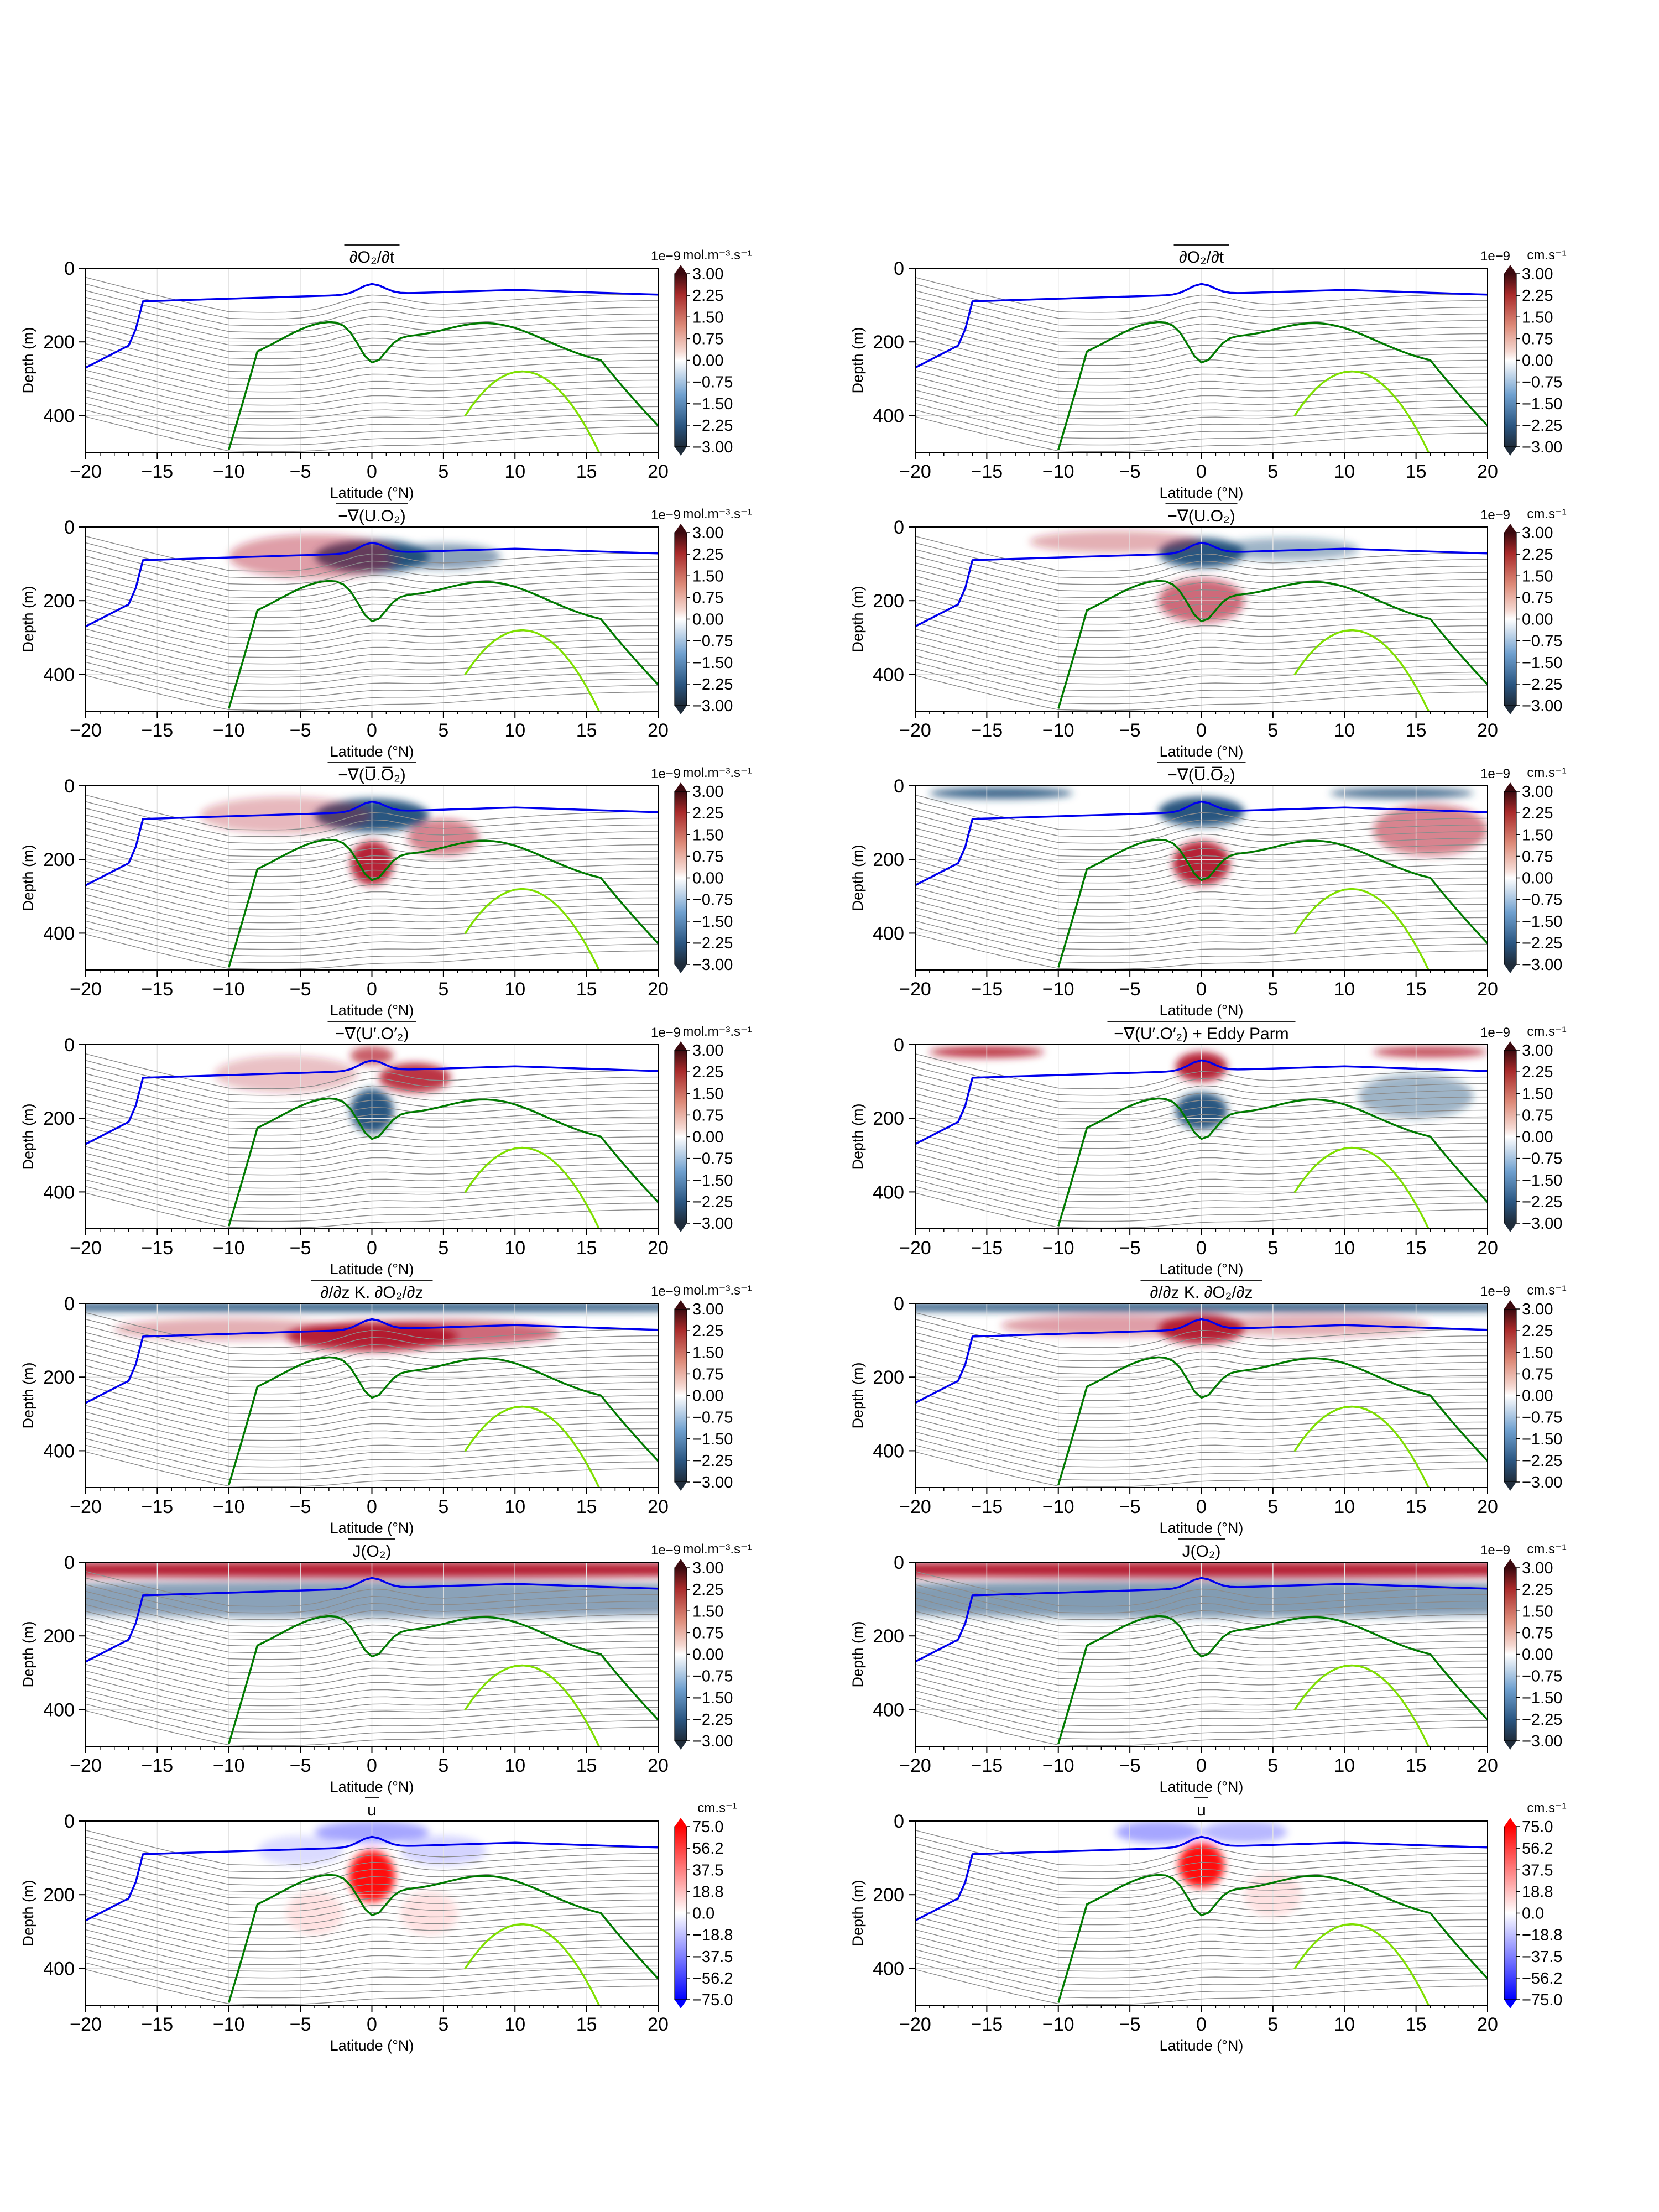 Image resolution: width=1659 pixels, height=2212 pixels. What do you see at coordinates (301, 2025) in the screenshot?
I see `x-tick-label: −5` at bounding box center [301, 2025].